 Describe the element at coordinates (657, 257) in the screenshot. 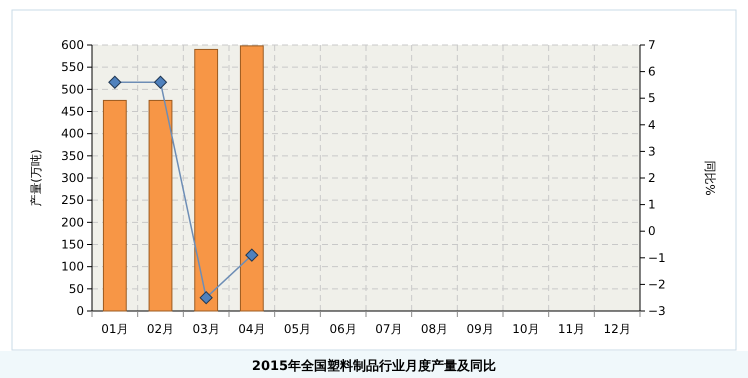

I see `y2-tick-label: −1` at that location.